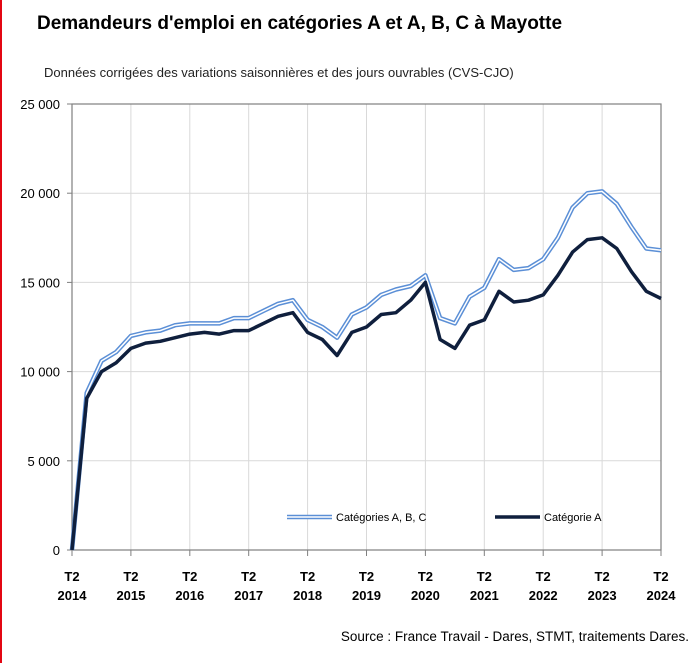 This screenshot has width=696, height=663. What do you see at coordinates (444, 518) in the screenshot?
I see `legend: Catégories A, B, C Catégorie A` at bounding box center [444, 518].